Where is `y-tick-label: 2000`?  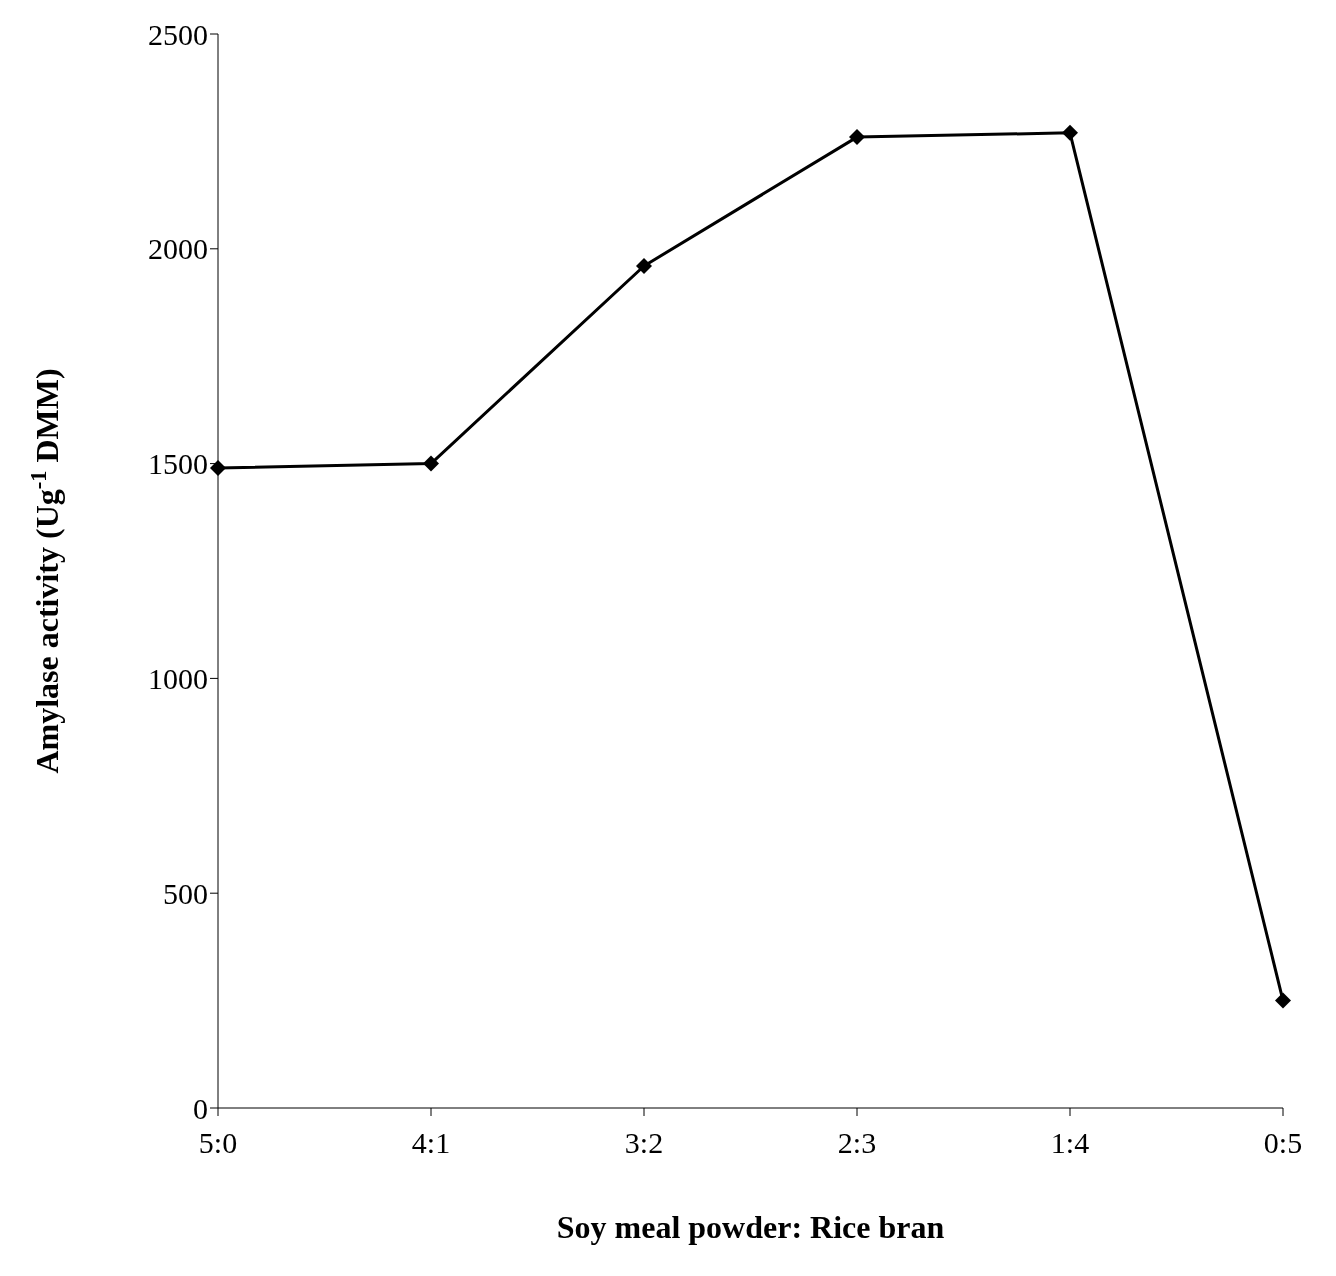
y-tick-label: 2000 is located at coordinates (178, 249).